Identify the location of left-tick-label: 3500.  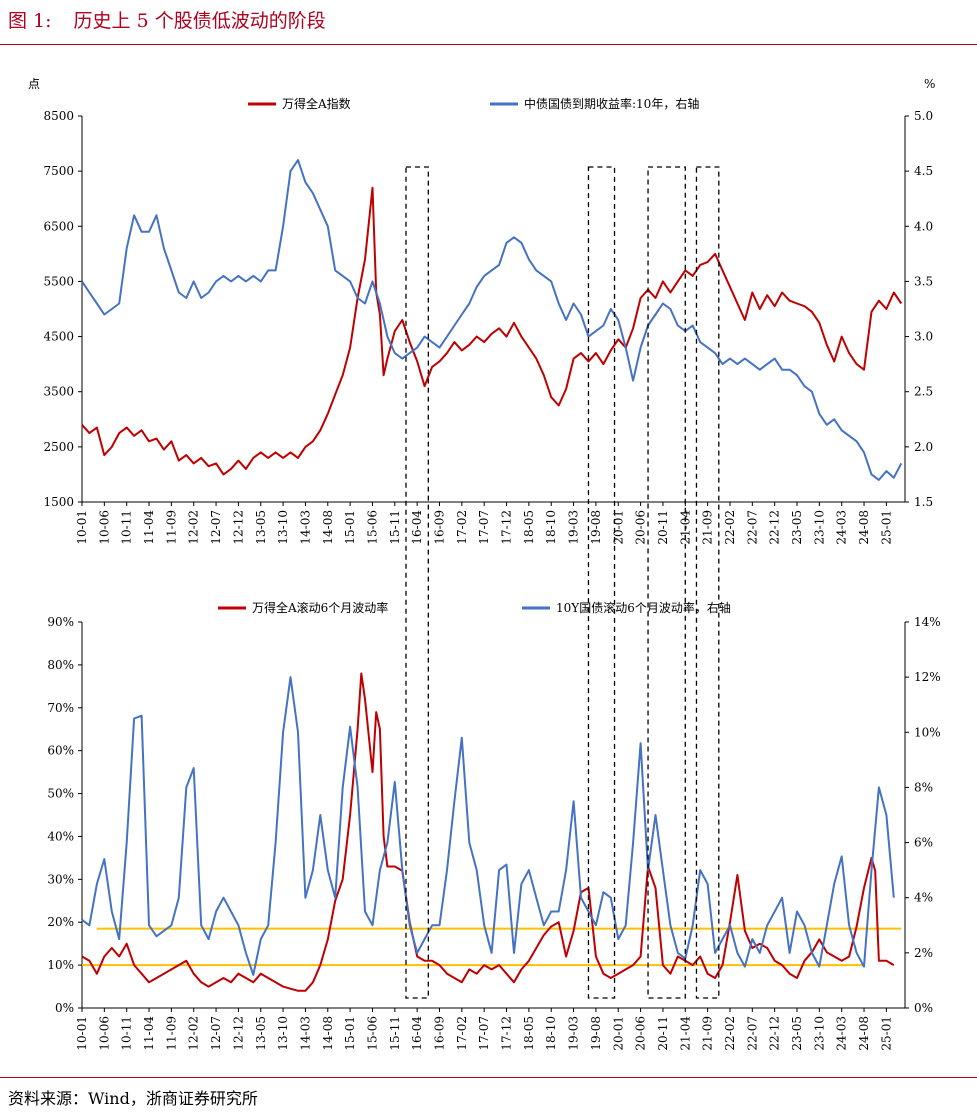
(58, 392).